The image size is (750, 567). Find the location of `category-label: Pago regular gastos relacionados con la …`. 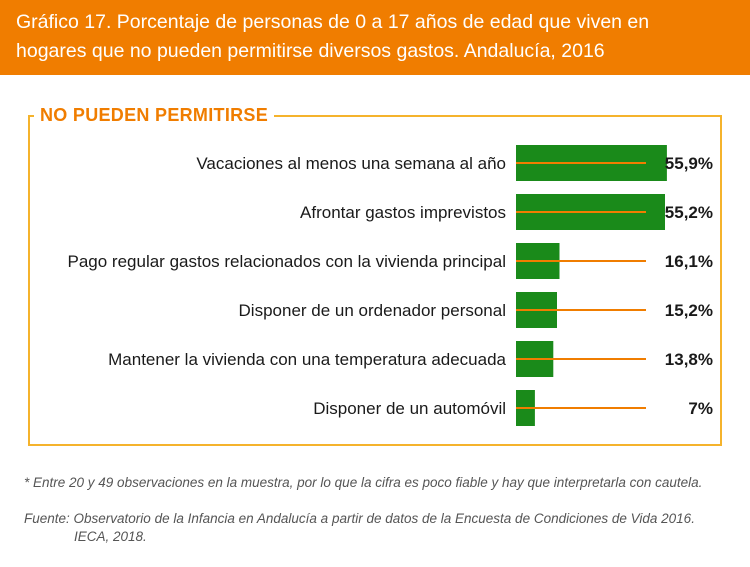

category-label: Pago regular gastos relacionados con la … is located at coordinates (287, 261).